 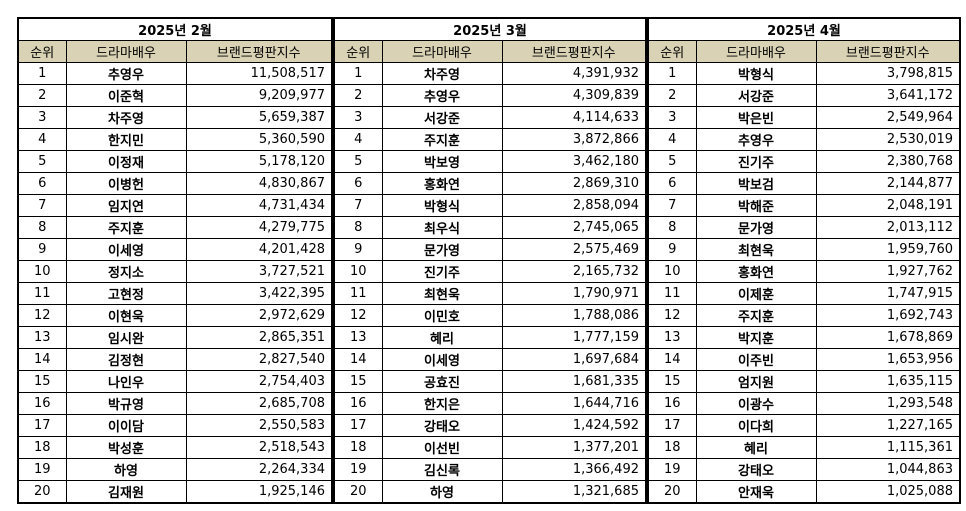 What do you see at coordinates (888, 381) in the screenshot?
I see `score-cell: 1,635,115` at bounding box center [888, 381].